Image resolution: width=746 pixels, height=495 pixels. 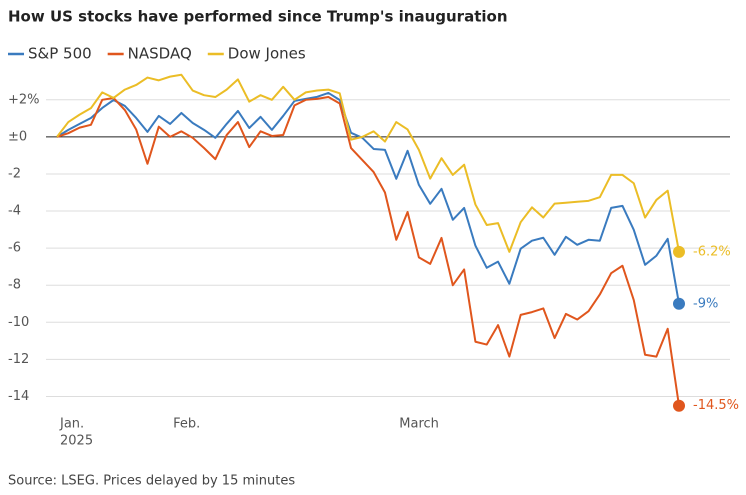 What do you see at coordinates (160, 54) in the screenshot?
I see `legend-label: NASDAQ` at bounding box center [160, 54].